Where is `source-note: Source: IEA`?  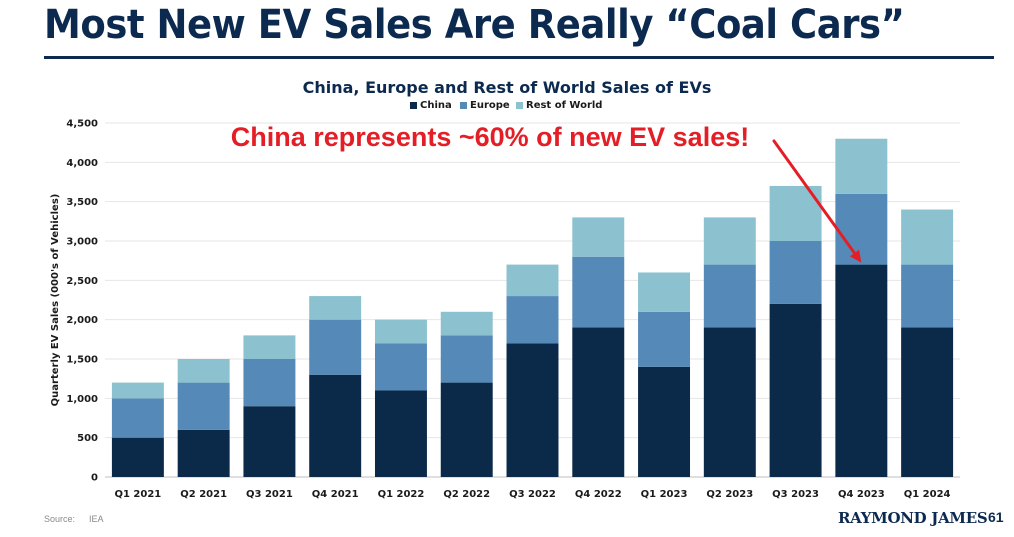 source-note: Source: IEA is located at coordinates (74, 519).